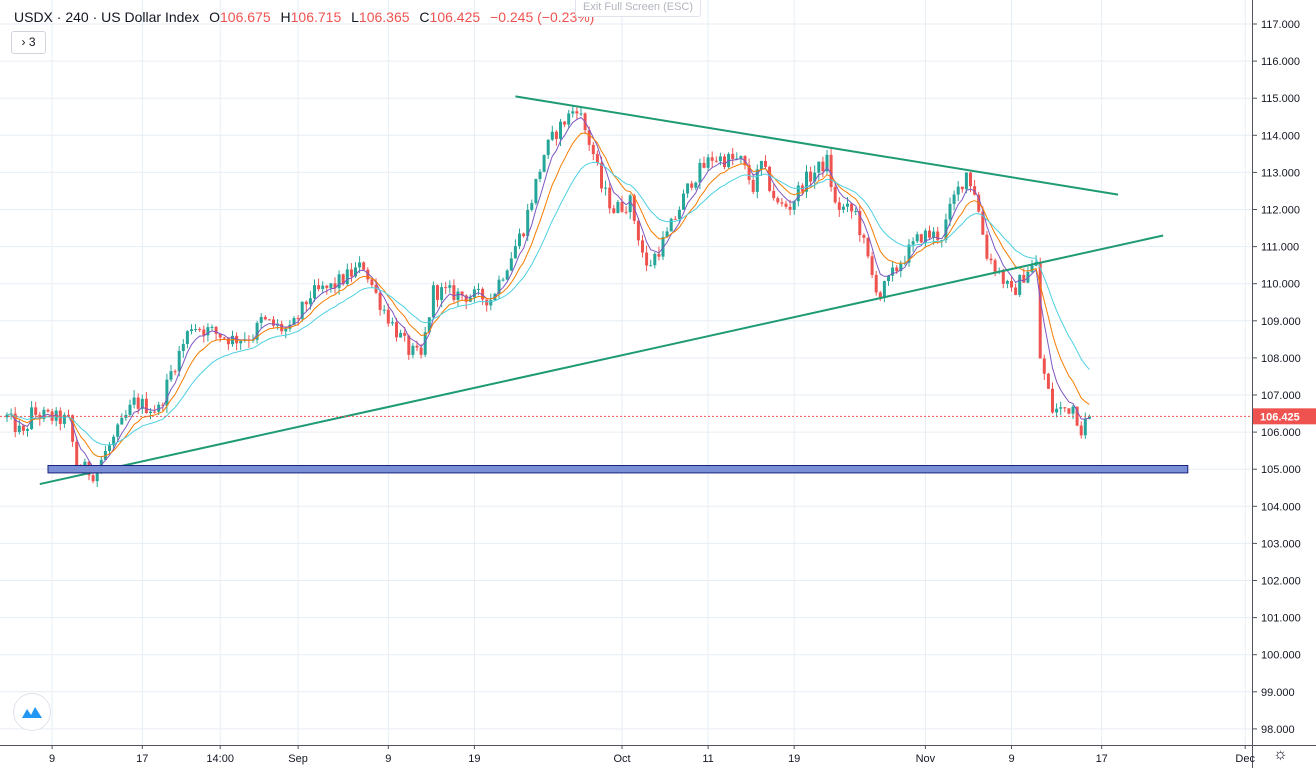 The image size is (1316, 768). I want to click on trend-line, so click(817, 145).